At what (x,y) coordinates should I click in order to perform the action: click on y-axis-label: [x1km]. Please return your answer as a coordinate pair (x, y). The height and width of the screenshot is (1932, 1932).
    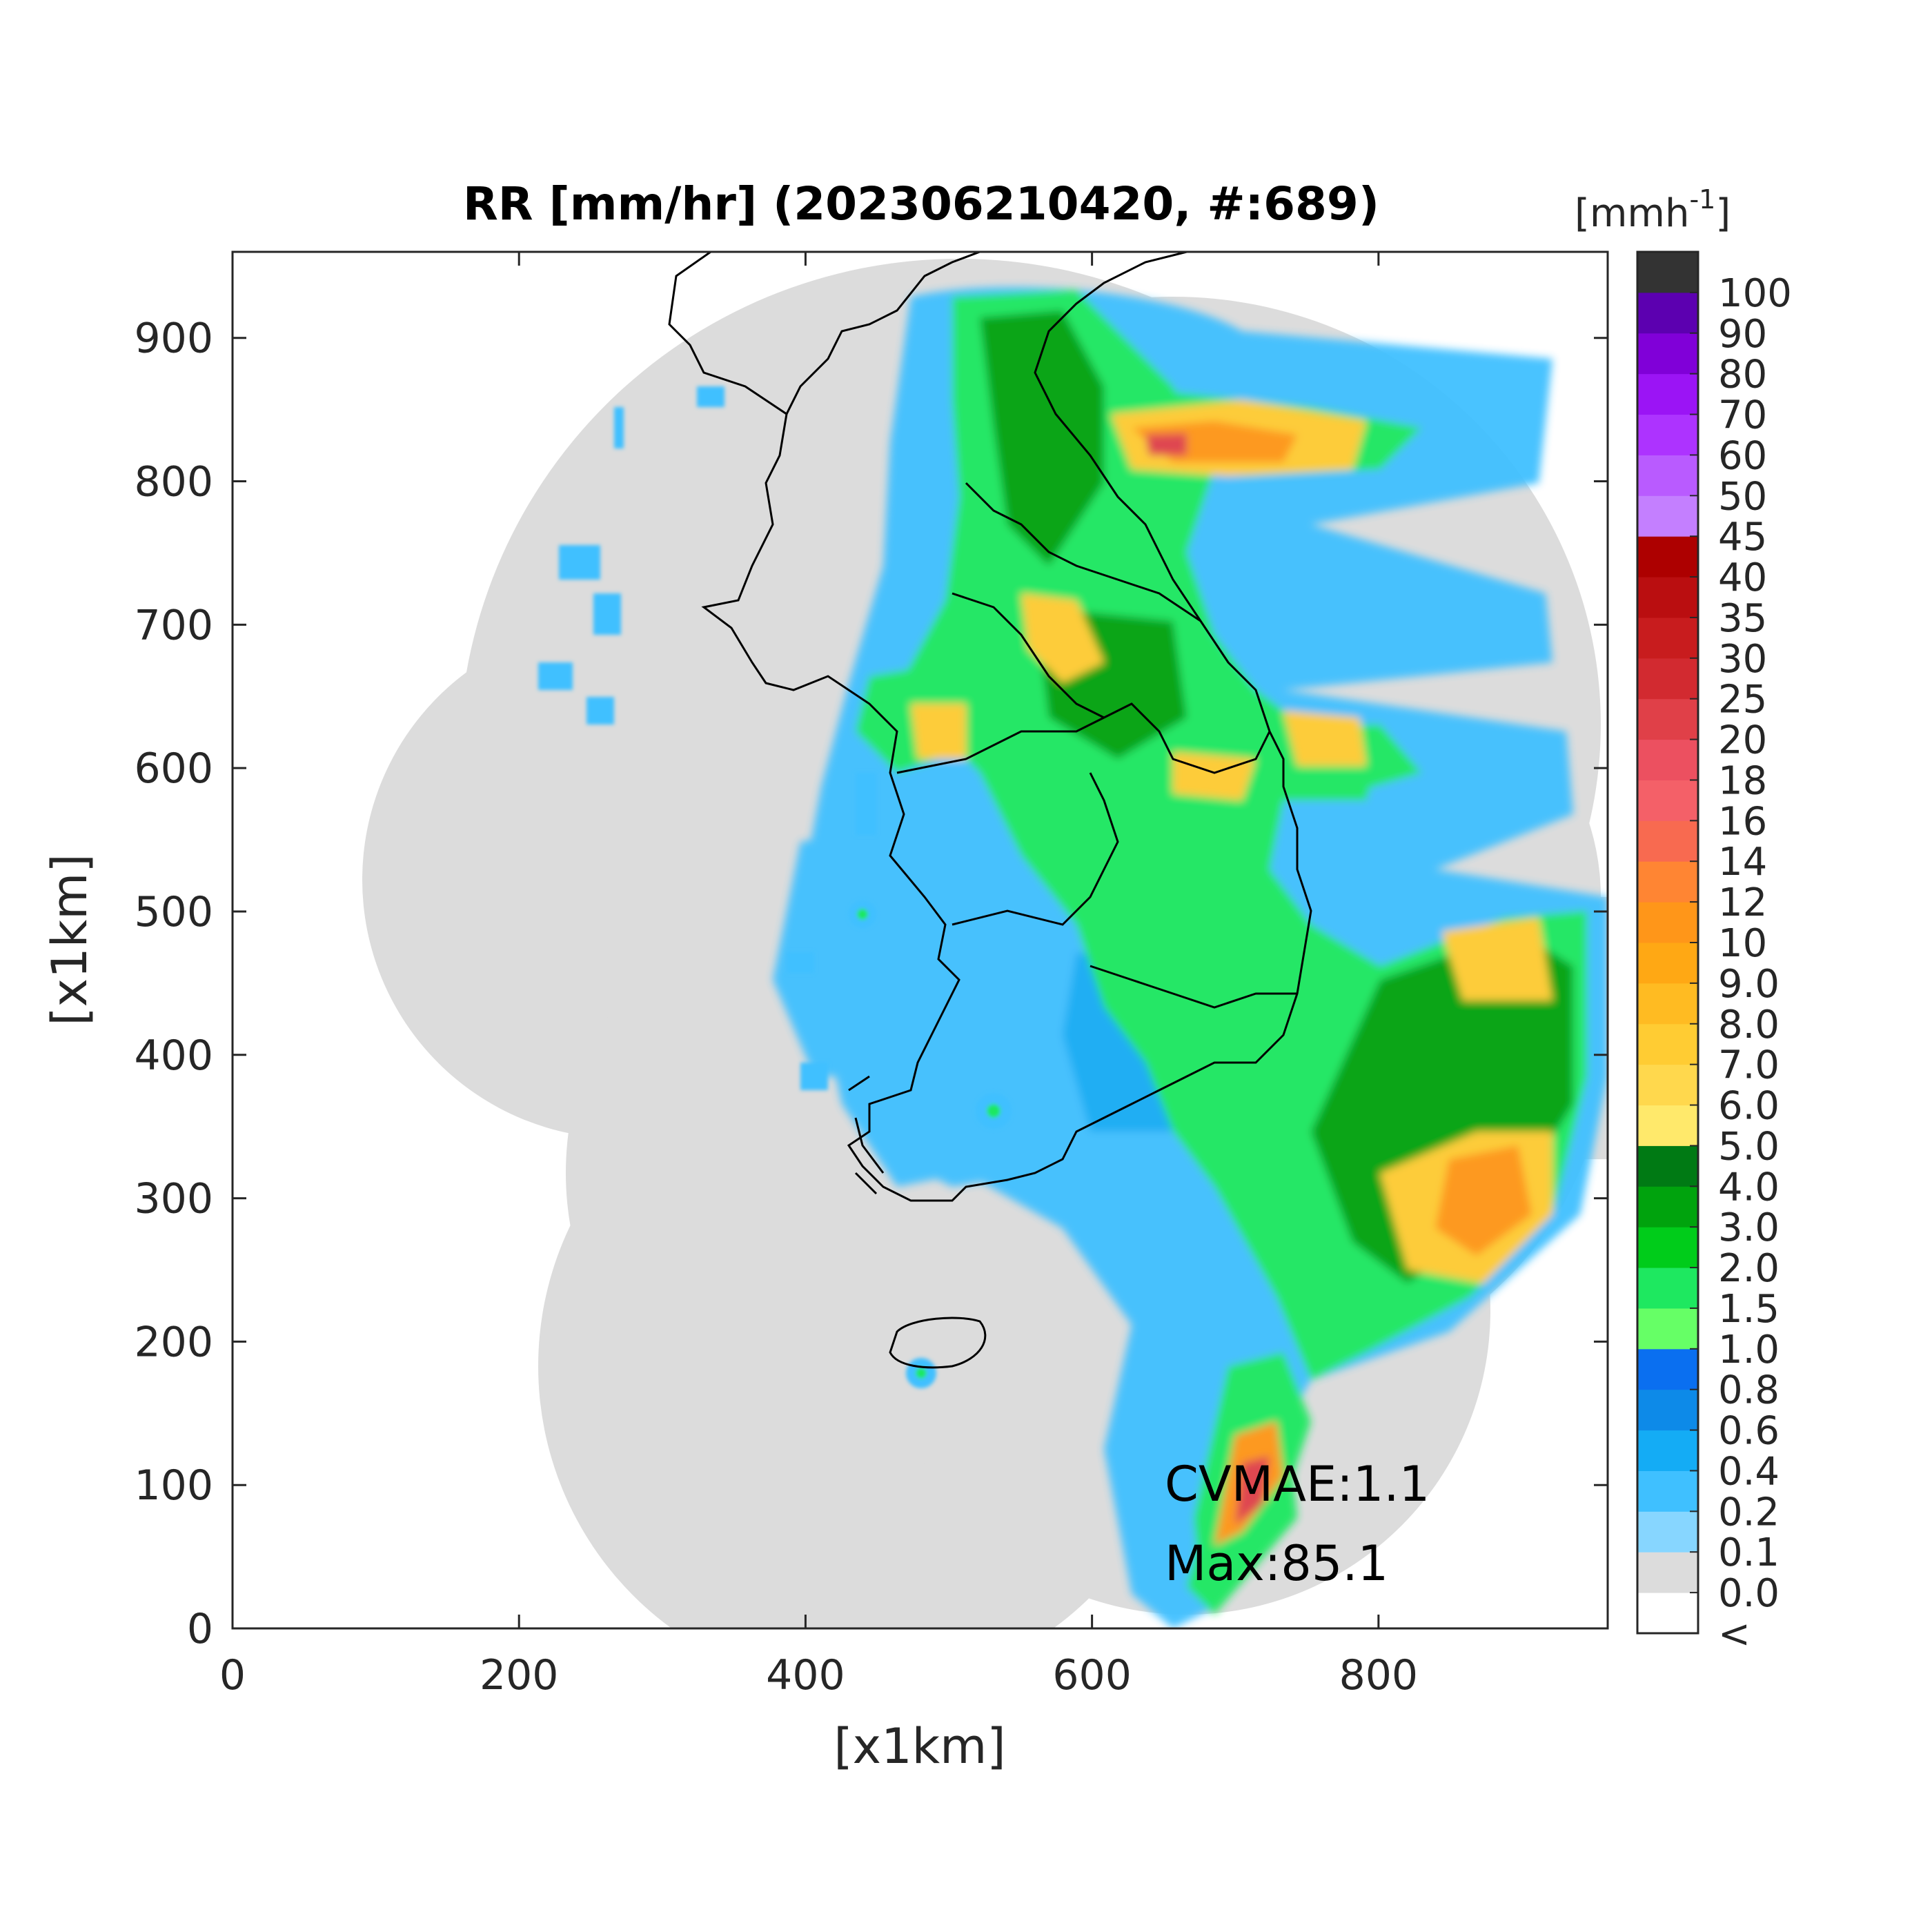
    Looking at the image, I should click on (69, 939).